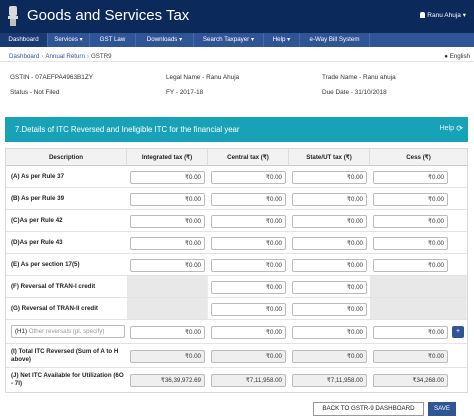 This screenshot has width=474, height=420. What do you see at coordinates (459, 56) in the screenshot?
I see `language-label: English` at bounding box center [459, 56].